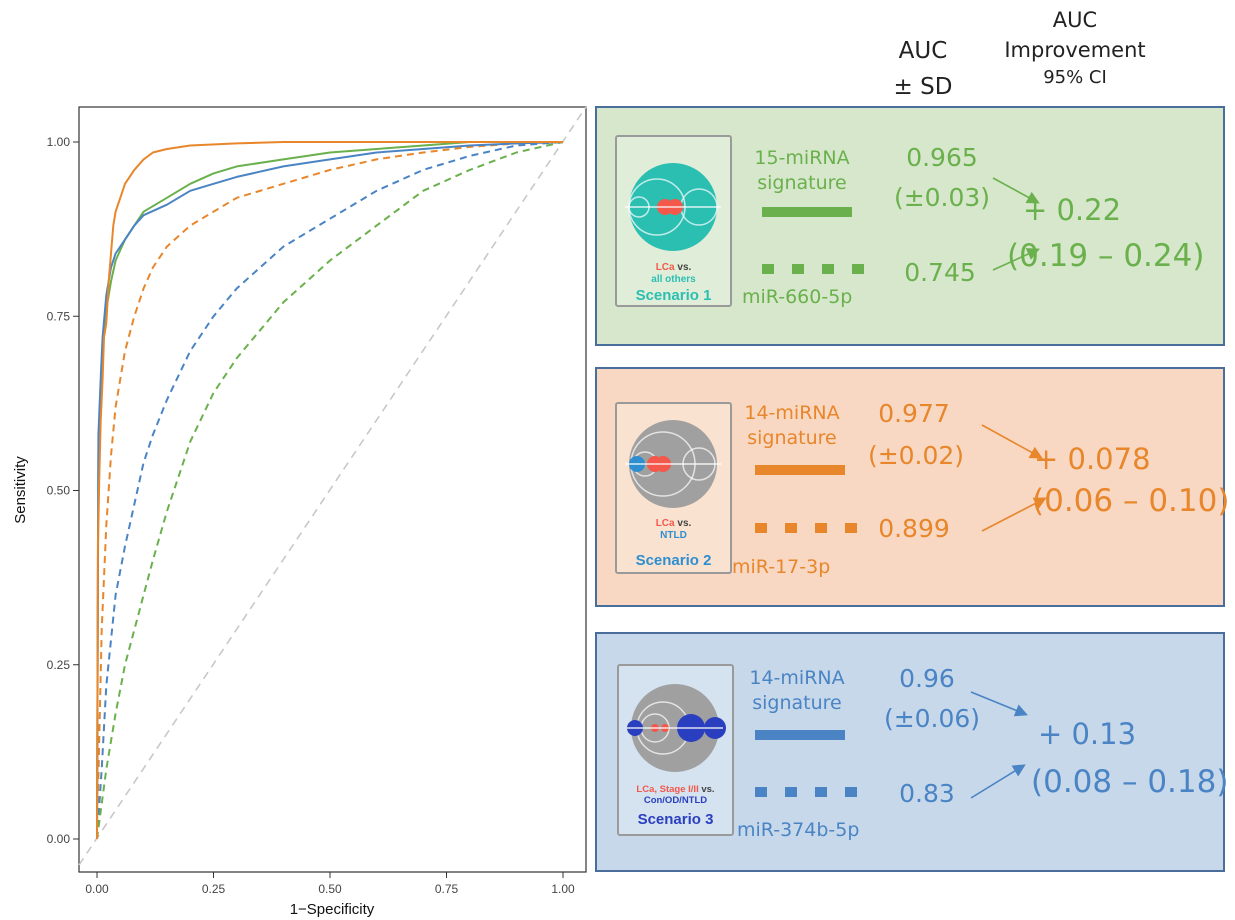 This screenshot has width=1235, height=920. I want to click on auc-improvement-value: + 0.22, so click(1072, 210).